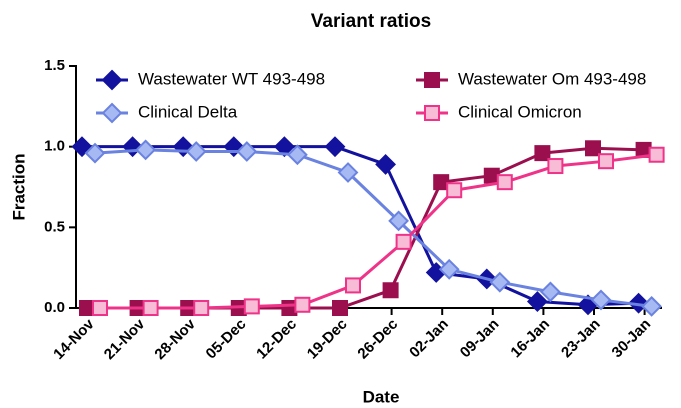 Image resolution: width=681 pixels, height=408 pixels. I want to click on x-tick-label: 30-Jan, so click(632, 339).